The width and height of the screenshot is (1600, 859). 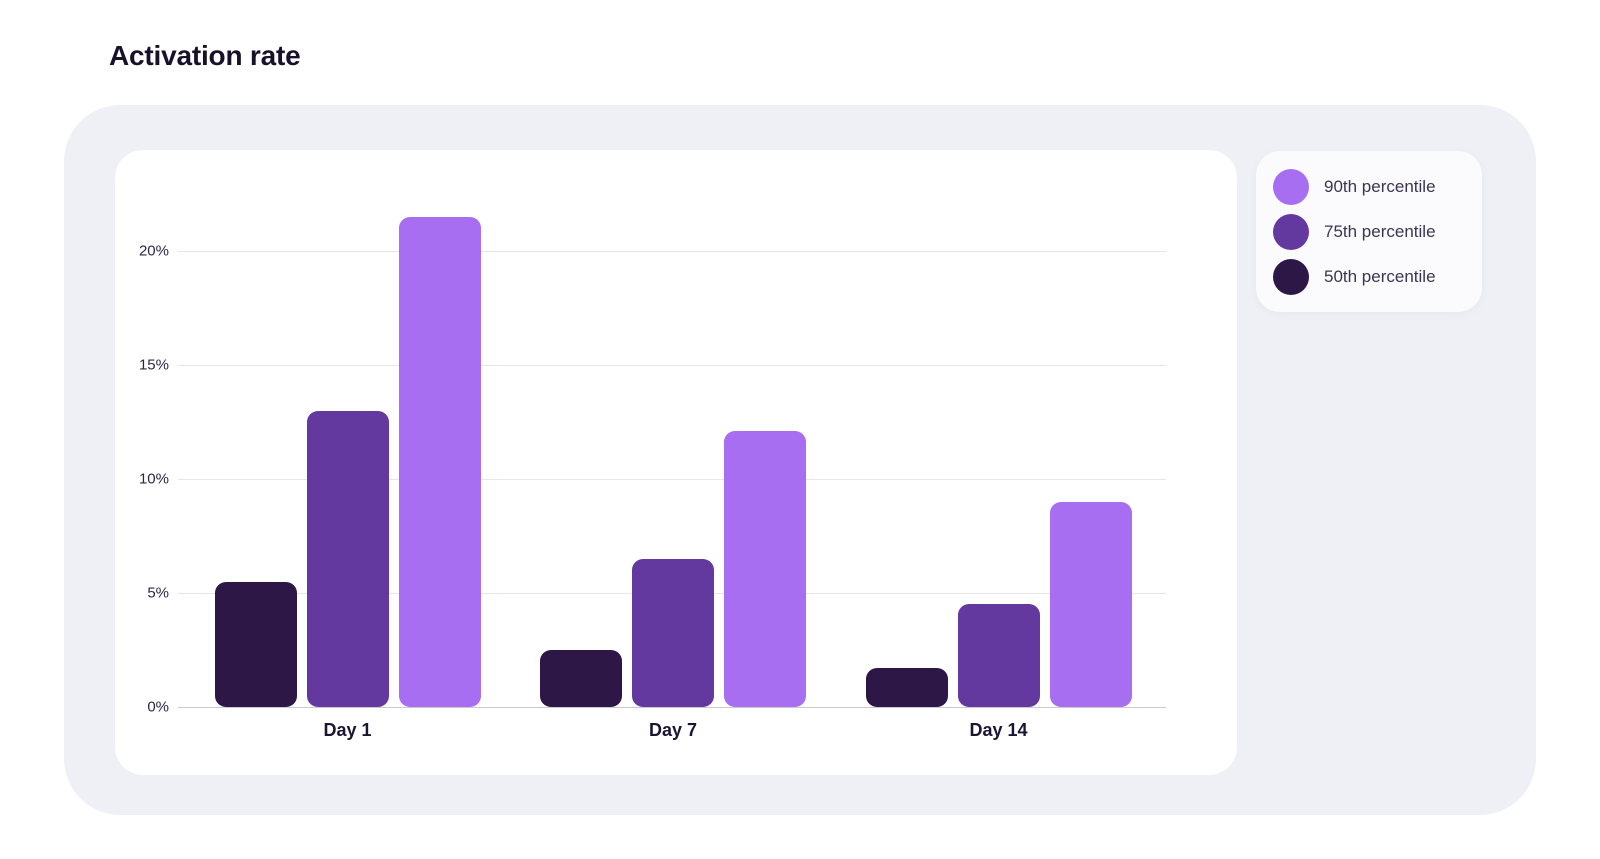 What do you see at coordinates (998, 730) in the screenshot?
I see `x-axis-label-day-14: Day 14` at bounding box center [998, 730].